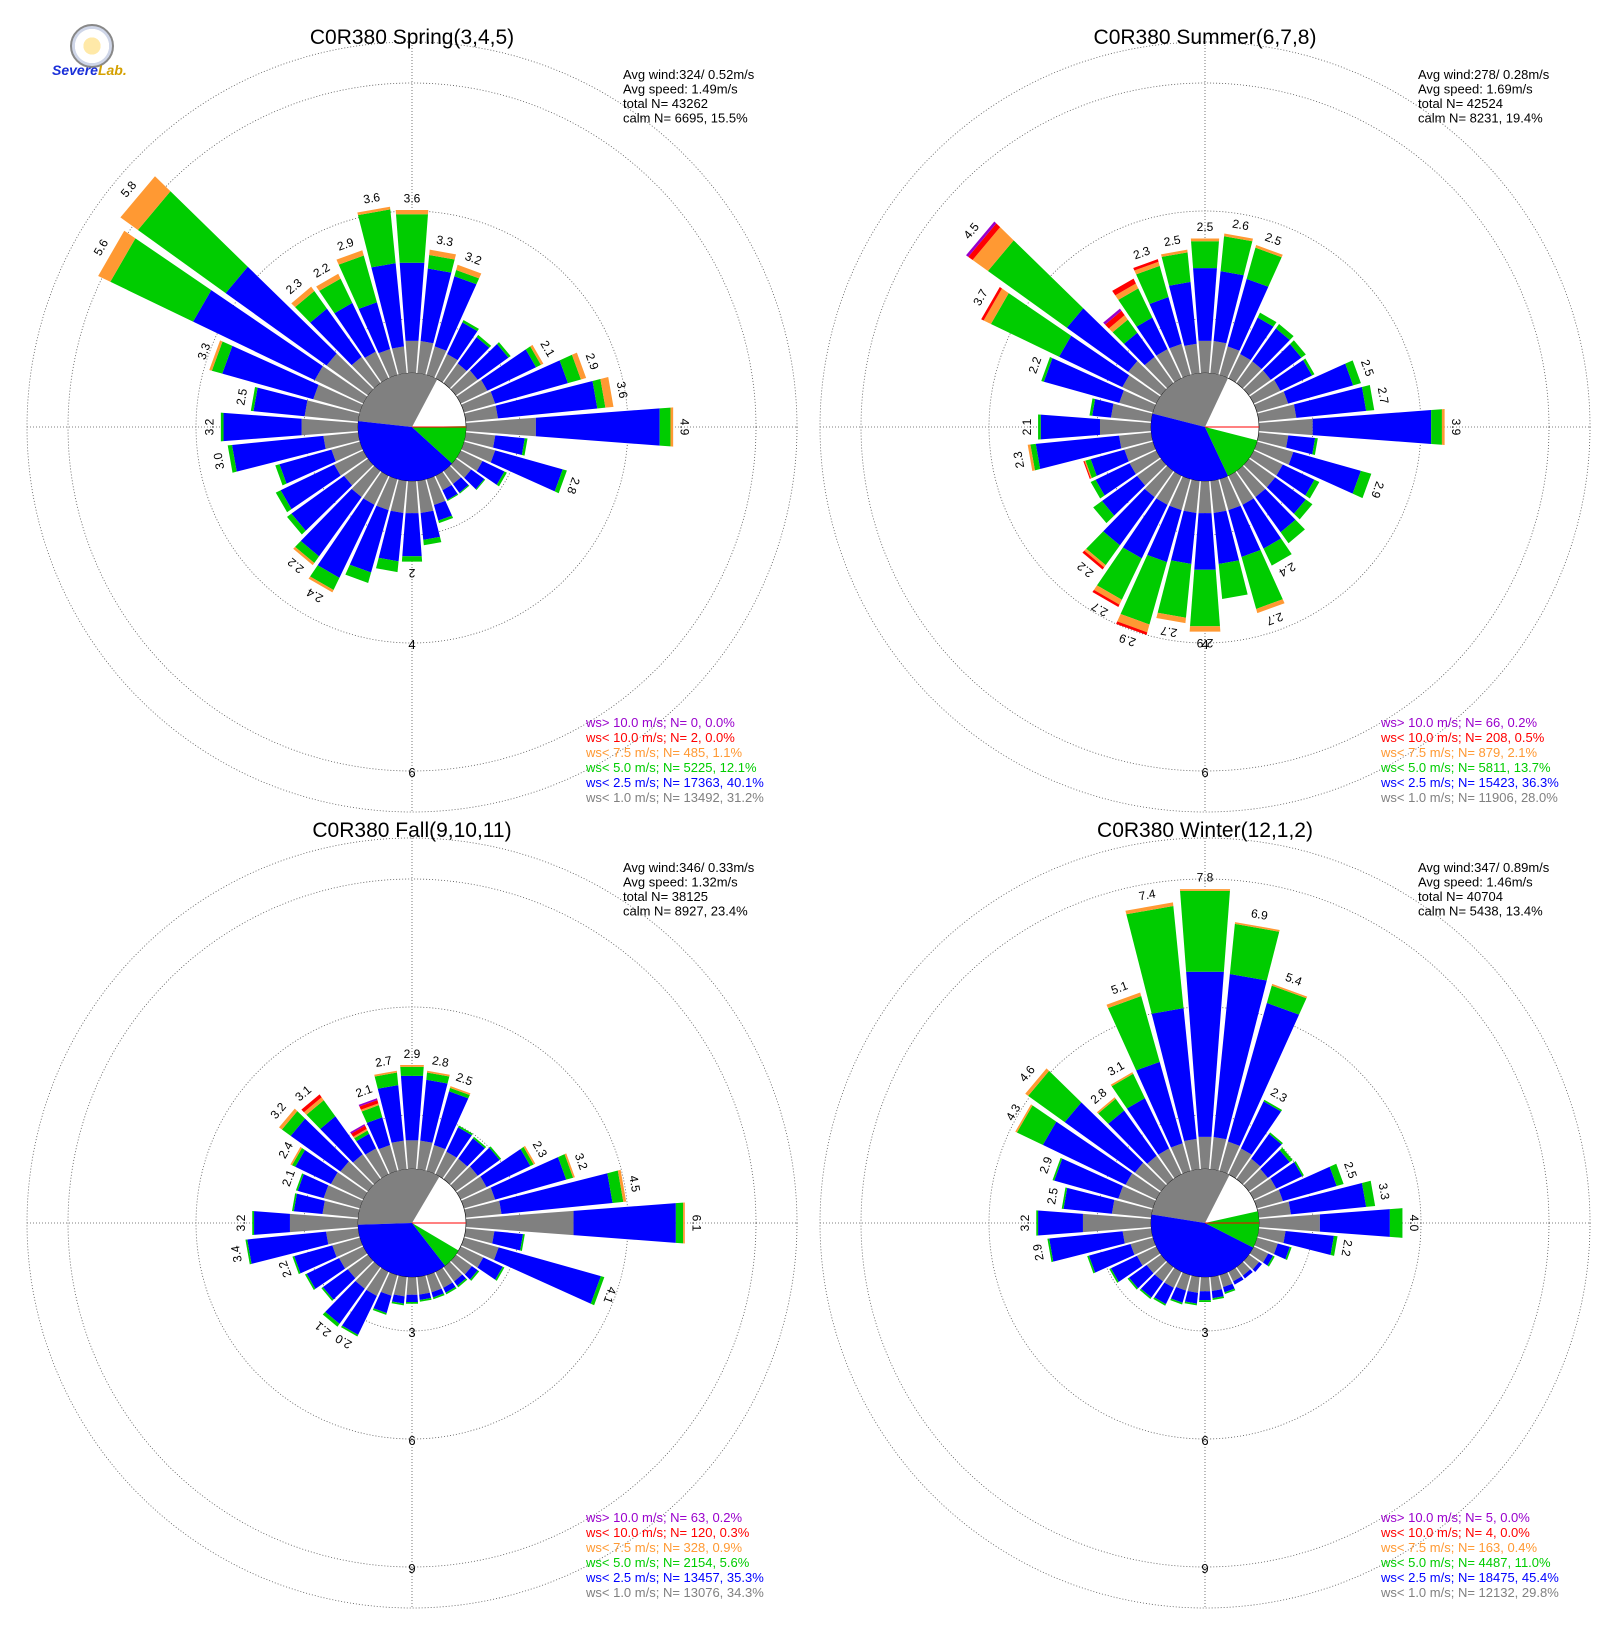 The height and width of the screenshot is (1645, 1620). I want to click on stats-line: Avg wind:324/ 0.52m/s, so click(689, 74).